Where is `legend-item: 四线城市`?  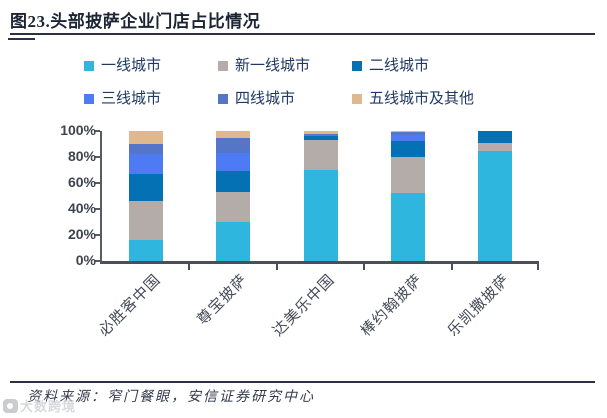
legend-item: 四线城市 is located at coordinates (285, 99).